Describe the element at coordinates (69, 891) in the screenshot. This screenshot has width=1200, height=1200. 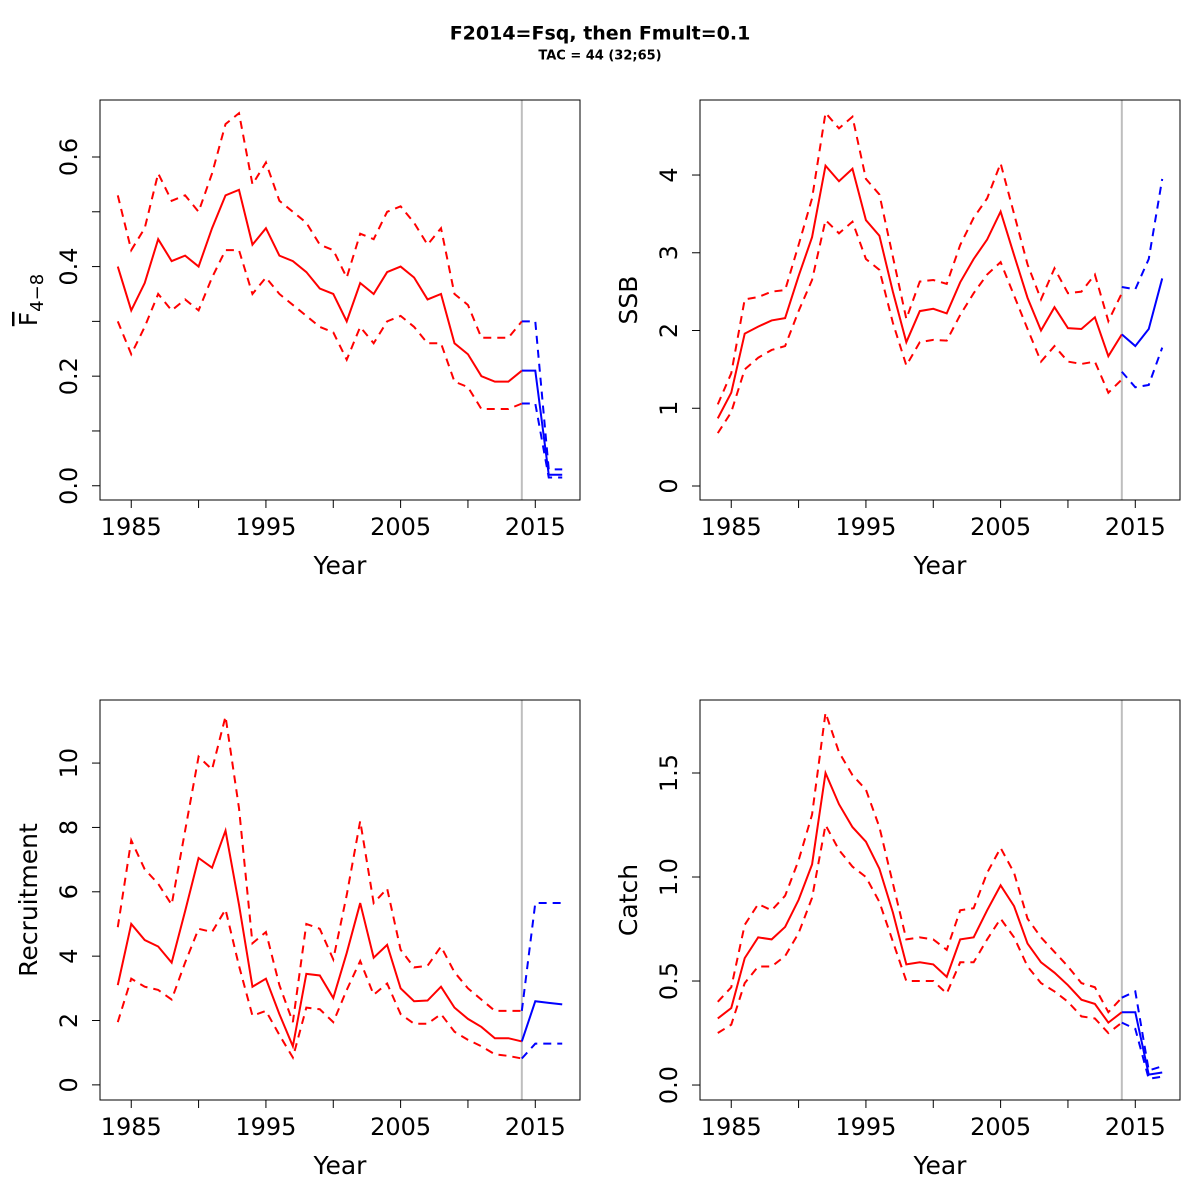
I see `y-tick-label: 6` at that location.